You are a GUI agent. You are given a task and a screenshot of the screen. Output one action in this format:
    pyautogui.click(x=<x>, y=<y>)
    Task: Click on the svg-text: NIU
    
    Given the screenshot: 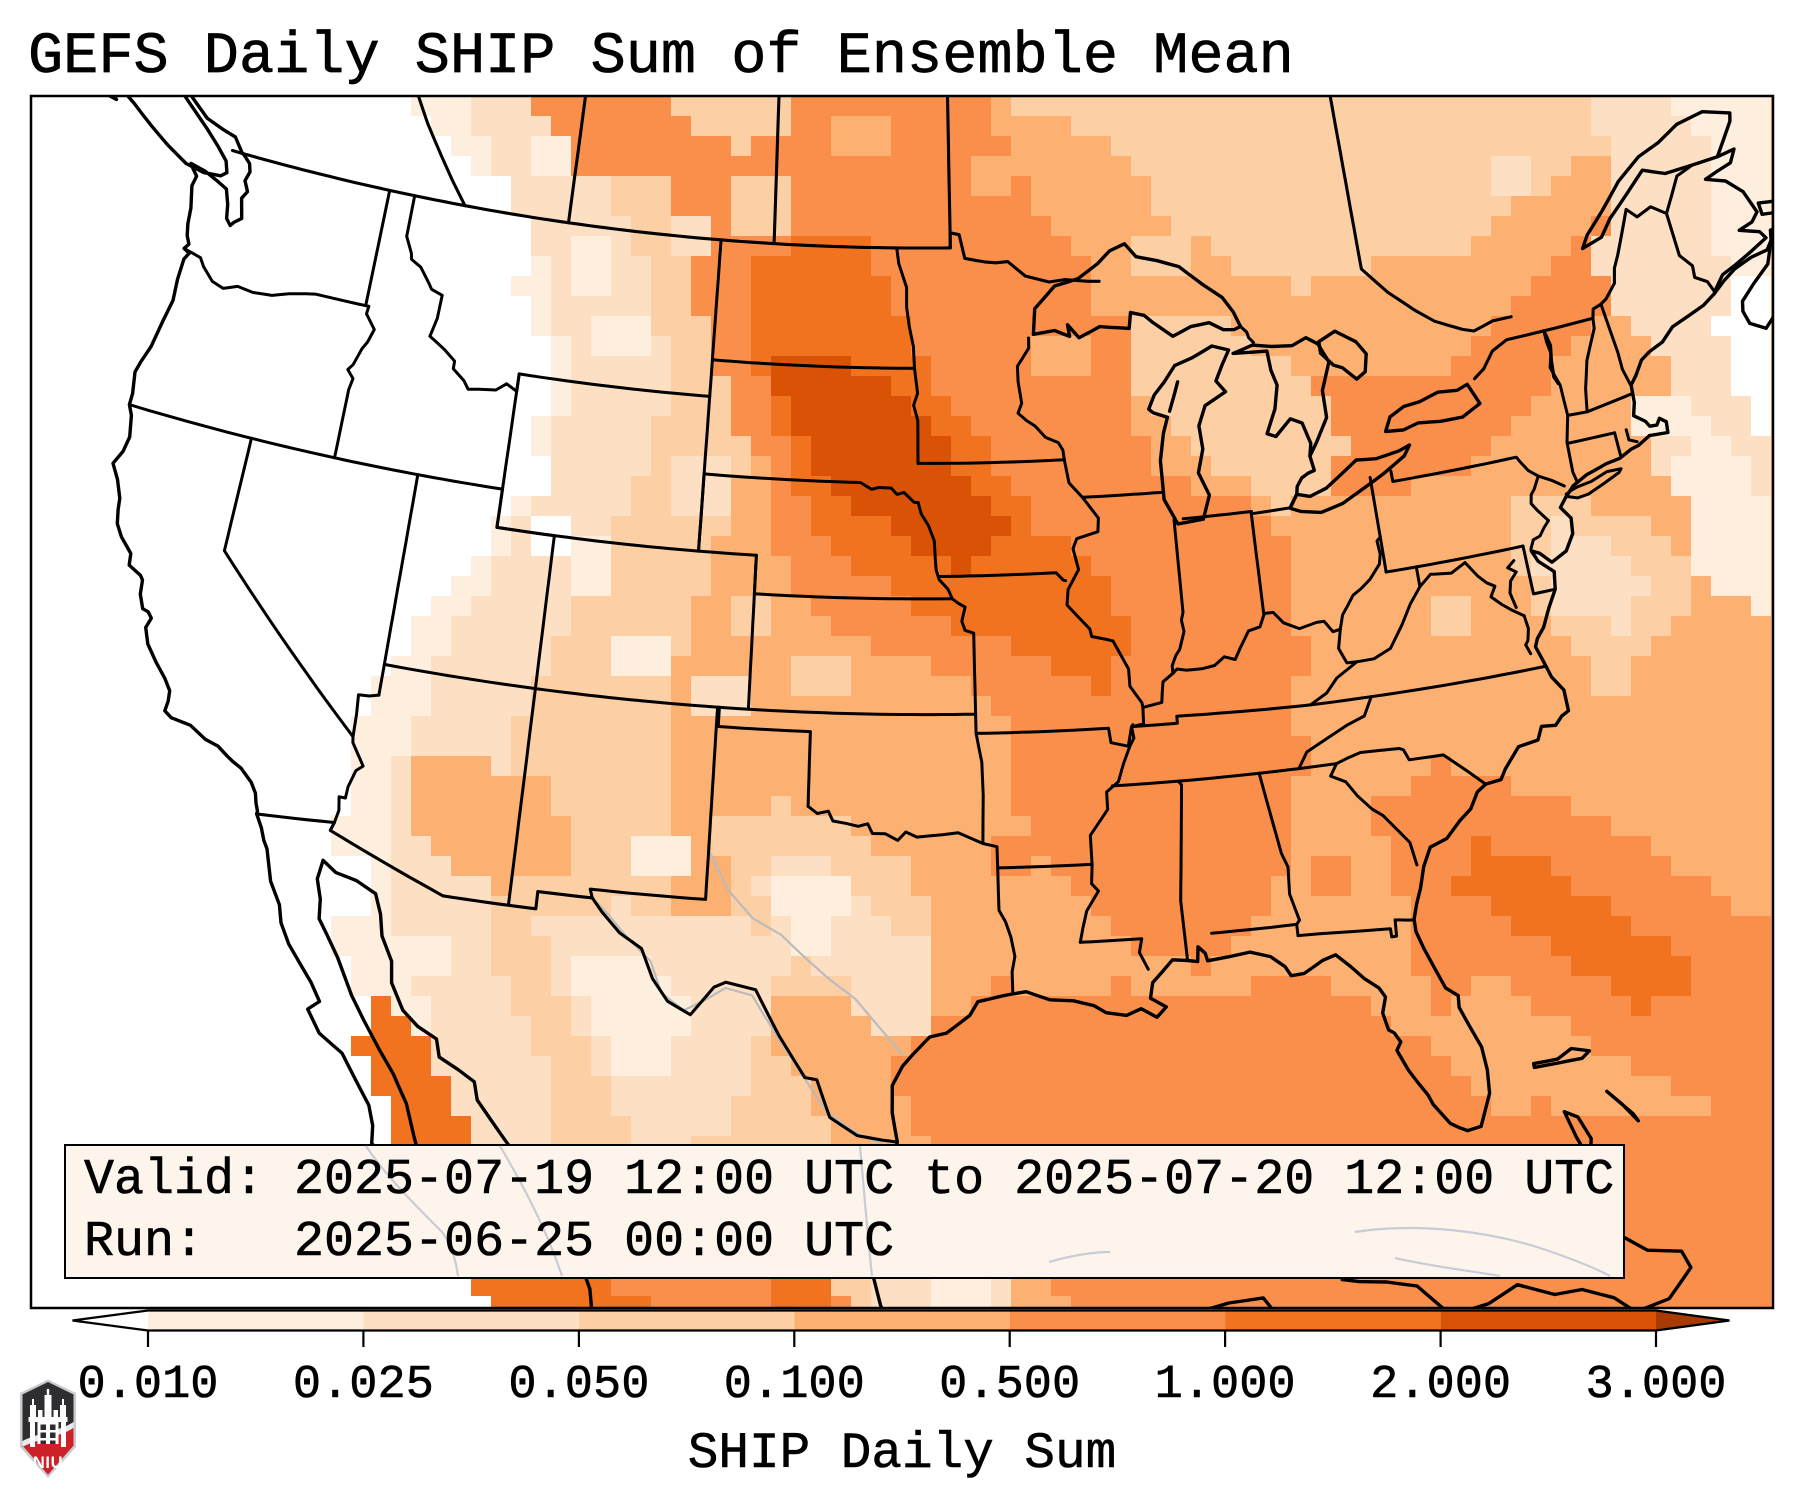 What is the action you would take?
    pyautogui.click(x=48, y=1463)
    